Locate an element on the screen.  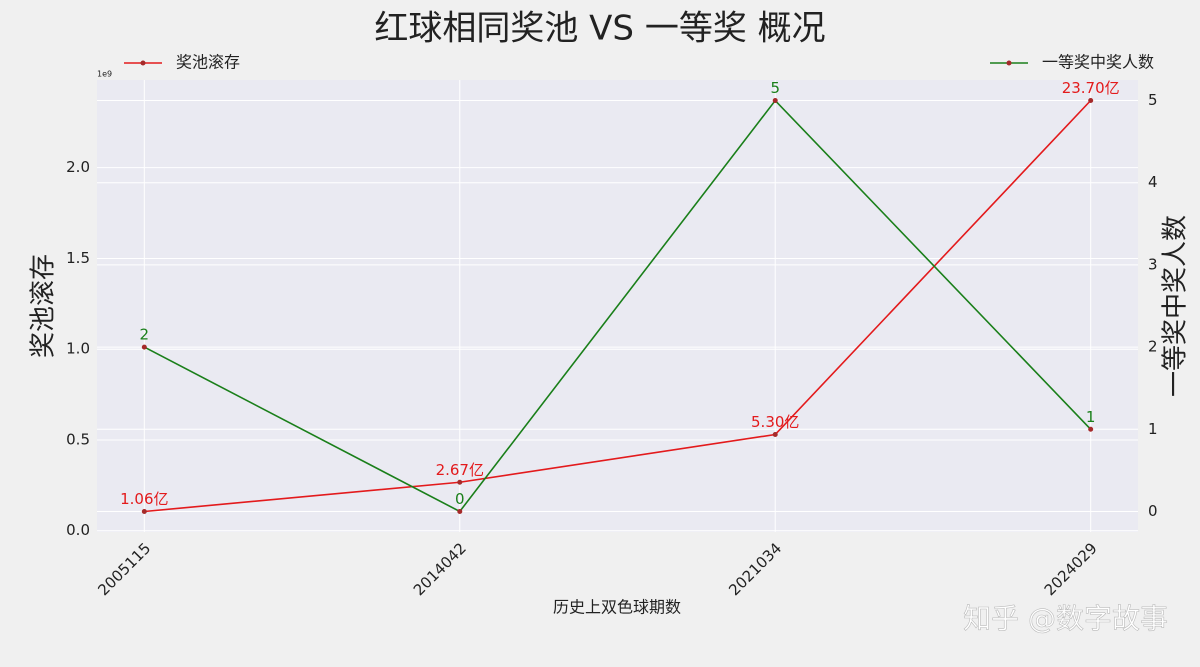
x-axis-label: 历史上双色球期数 is located at coordinates (617, 607).